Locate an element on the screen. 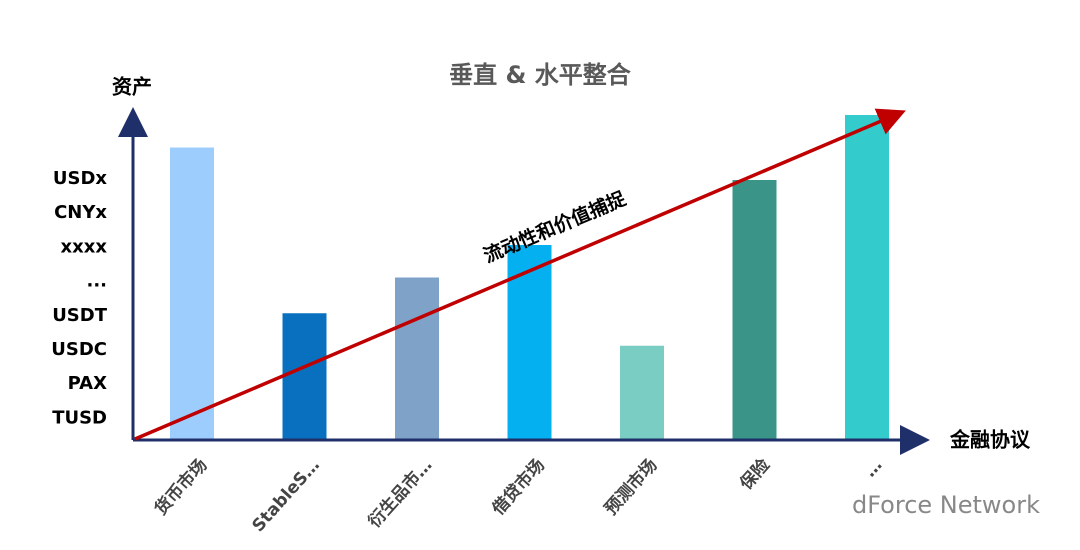 This screenshot has height=550, width=1080. x-axis-label: 金融协议 is located at coordinates (990, 440).